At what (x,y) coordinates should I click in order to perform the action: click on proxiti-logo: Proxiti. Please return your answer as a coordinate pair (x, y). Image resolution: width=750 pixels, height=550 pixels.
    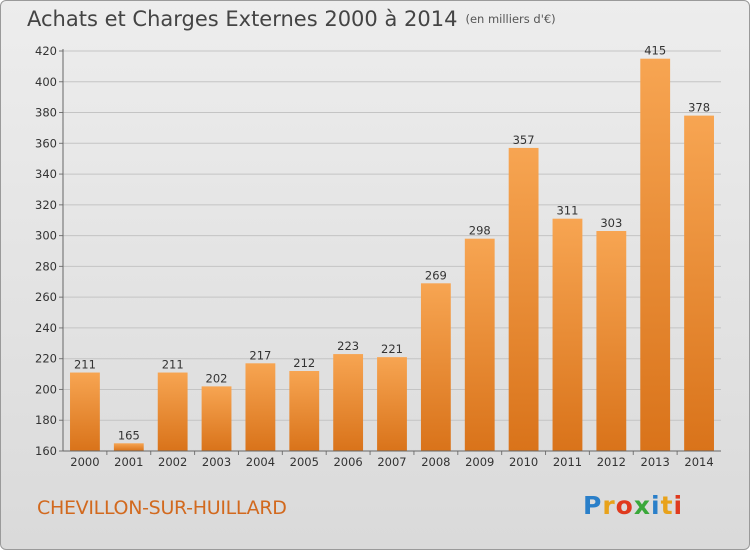
    Looking at the image, I should click on (633, 505).